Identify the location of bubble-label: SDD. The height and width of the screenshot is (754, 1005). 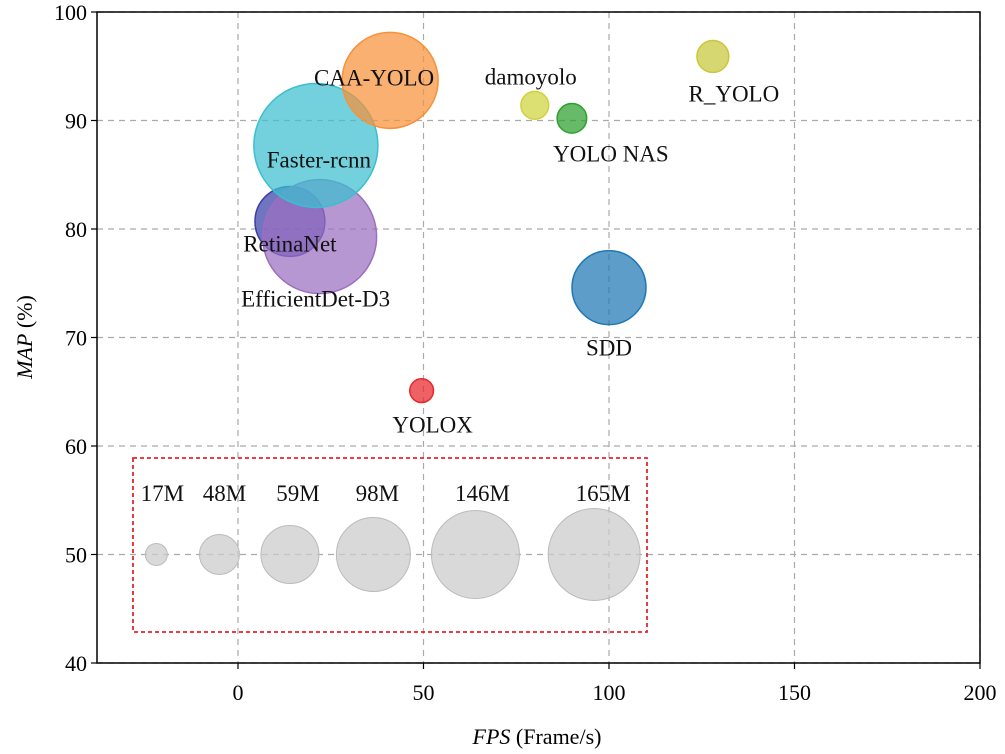
(609, 348).